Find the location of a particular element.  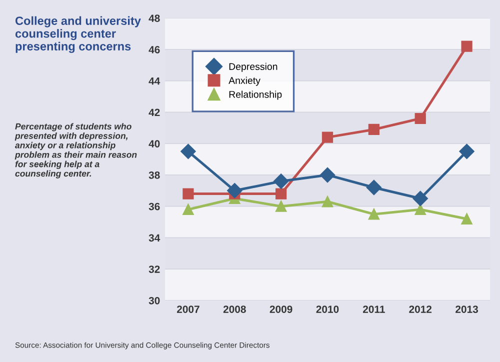

y-tick-label: 34 is located at coordinates (154, 238).